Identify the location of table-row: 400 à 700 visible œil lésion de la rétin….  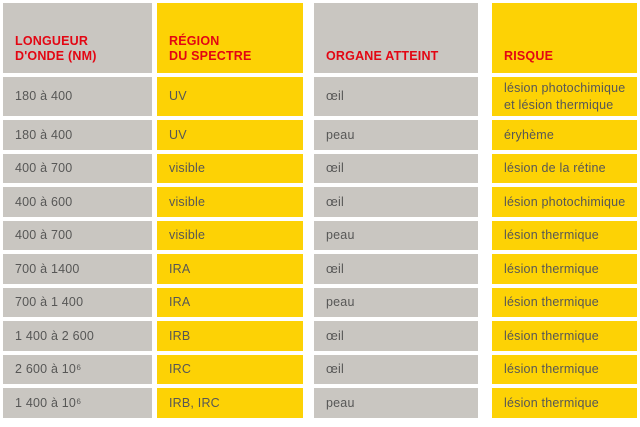
(321, 168).